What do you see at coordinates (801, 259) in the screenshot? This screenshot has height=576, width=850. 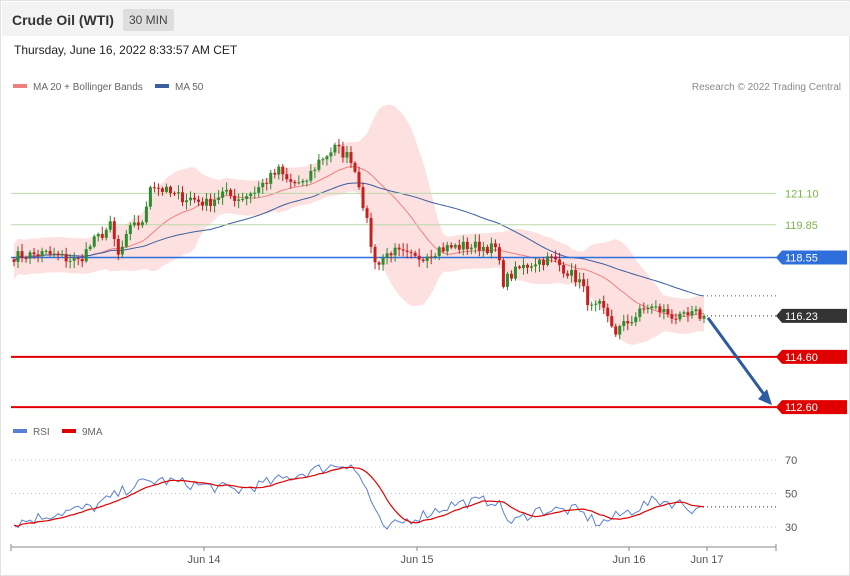 I see `pivot-label: 118.55` at bounding box center [801, 259].